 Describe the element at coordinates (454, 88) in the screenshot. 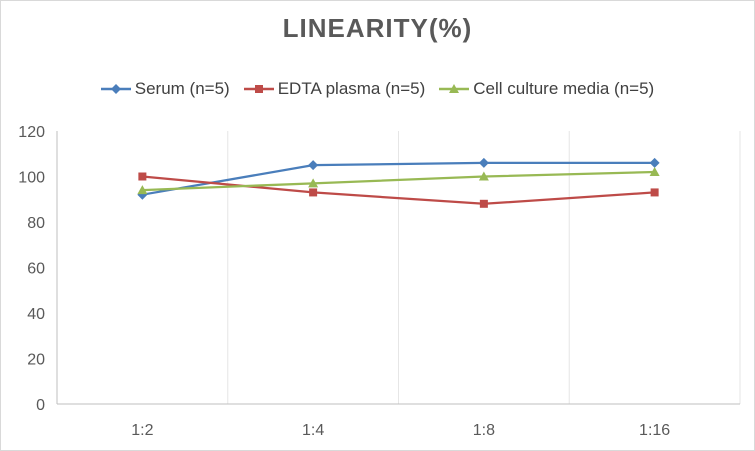

I see `legend-swatch-cell-culture-media` at that location.